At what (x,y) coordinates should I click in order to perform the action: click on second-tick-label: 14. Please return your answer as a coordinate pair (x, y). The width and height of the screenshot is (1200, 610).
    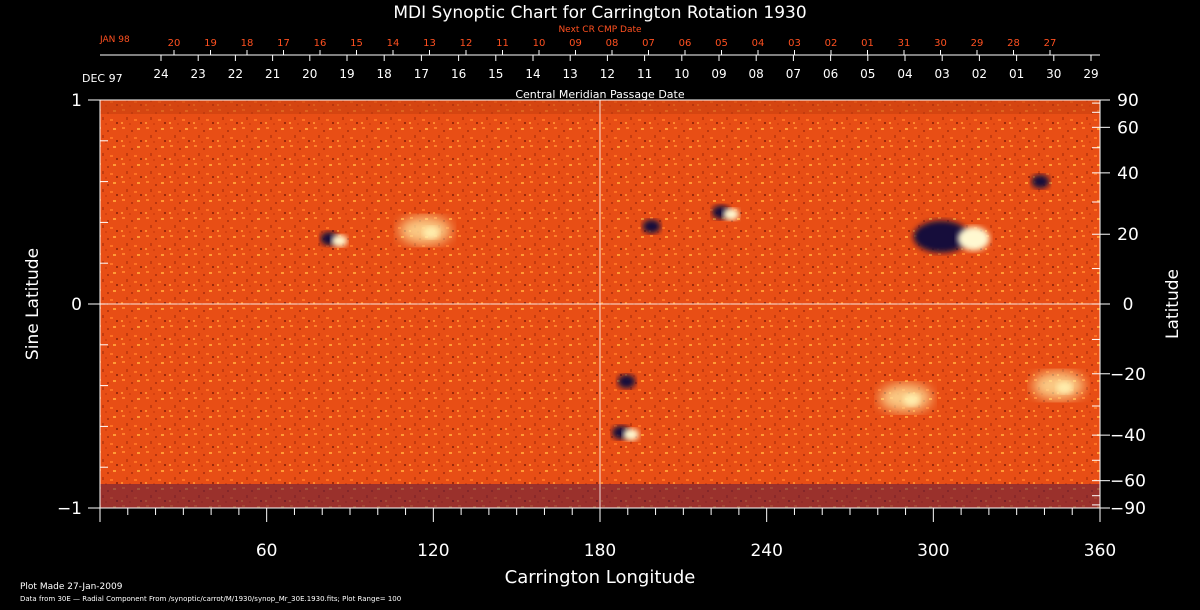
    Looking at the image, I should click on (532, 74).